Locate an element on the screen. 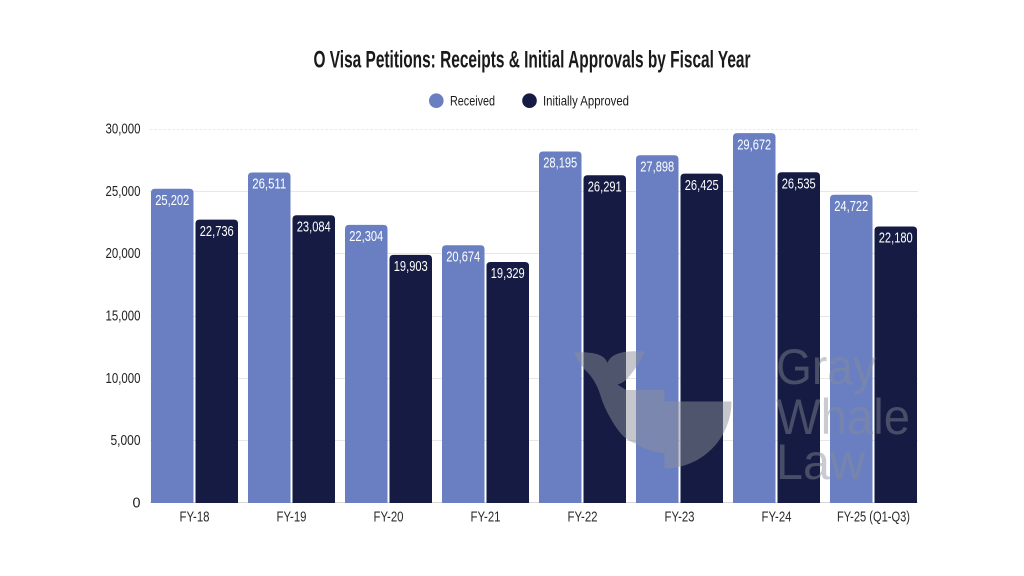 Image resolution: width=1024 pixels, height=576 pixels. svg-text: 25,000 is located at coordinates (123, 192).